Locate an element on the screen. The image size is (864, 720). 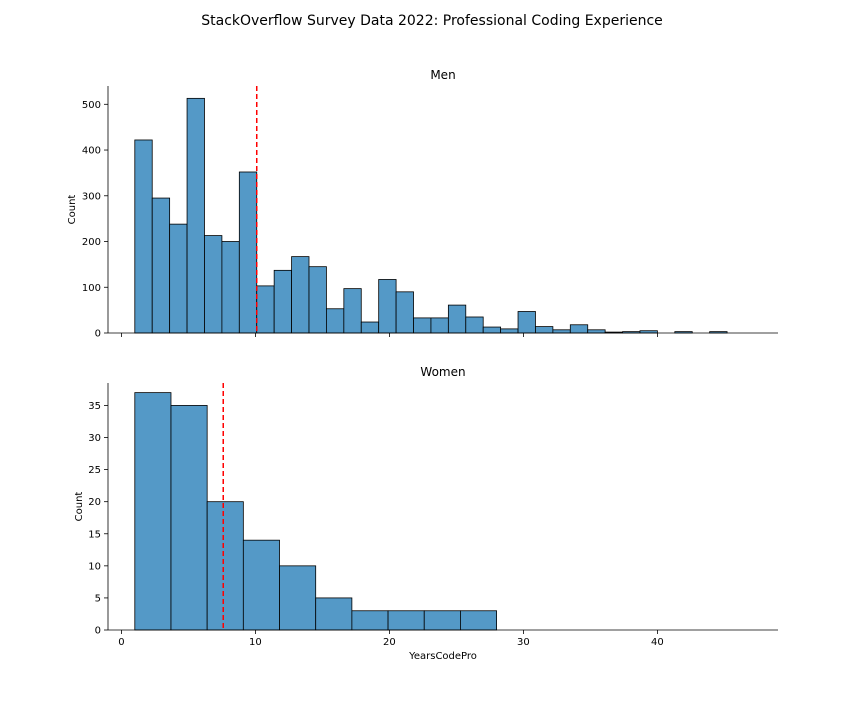
men-ytick-label: 200 is located at coordinates (91, 242).